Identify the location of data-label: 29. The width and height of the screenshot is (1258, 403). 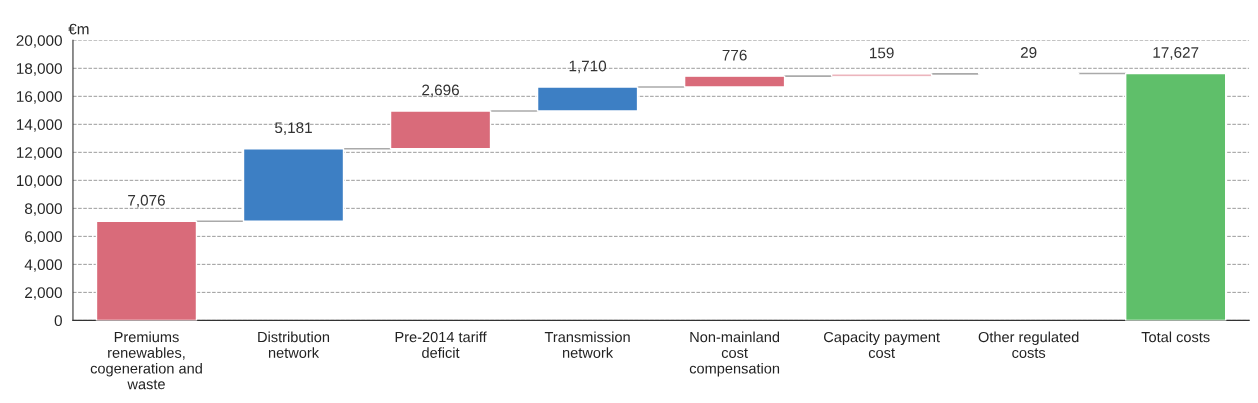
(1028, 52).